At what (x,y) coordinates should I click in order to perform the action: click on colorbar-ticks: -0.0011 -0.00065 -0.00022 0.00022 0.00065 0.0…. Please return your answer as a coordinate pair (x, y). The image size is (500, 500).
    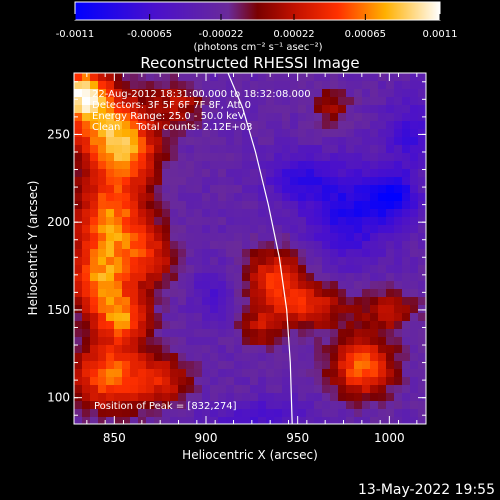
    Looking at the image, I should click on (257, 27).